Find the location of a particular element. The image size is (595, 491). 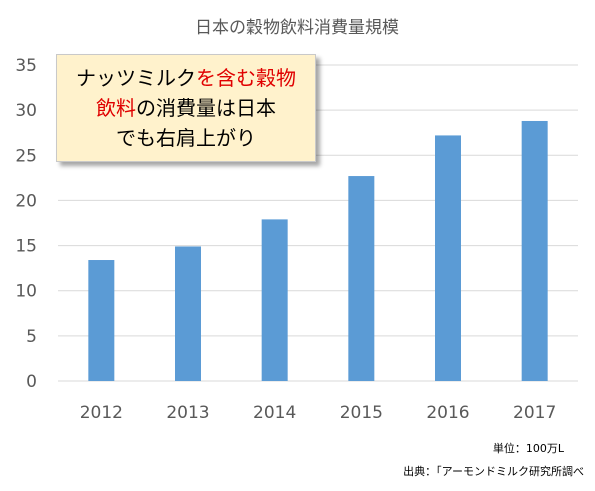

y-tick-label: 30 is located at coordinates (26, 111).